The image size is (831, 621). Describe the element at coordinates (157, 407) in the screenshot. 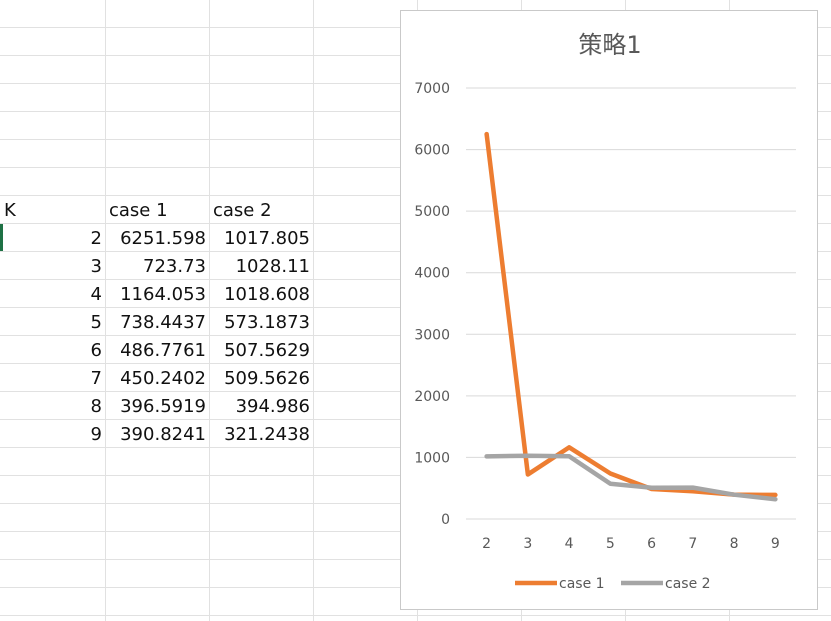

I see `cell-case1: 396.5919` at that location.